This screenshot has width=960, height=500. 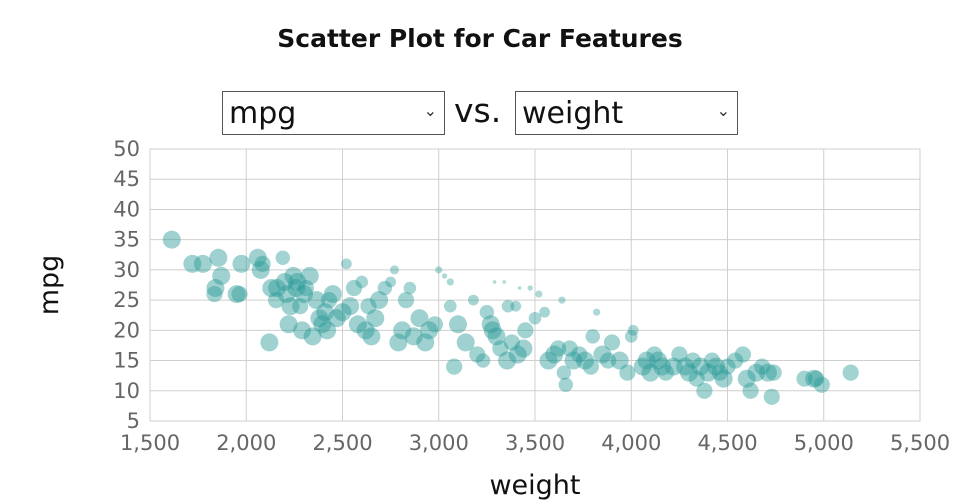 What do you see at coordinates (534, 485) in the screenshot?
I see `x-axis-label: weight` at bounding box center [534, 485].